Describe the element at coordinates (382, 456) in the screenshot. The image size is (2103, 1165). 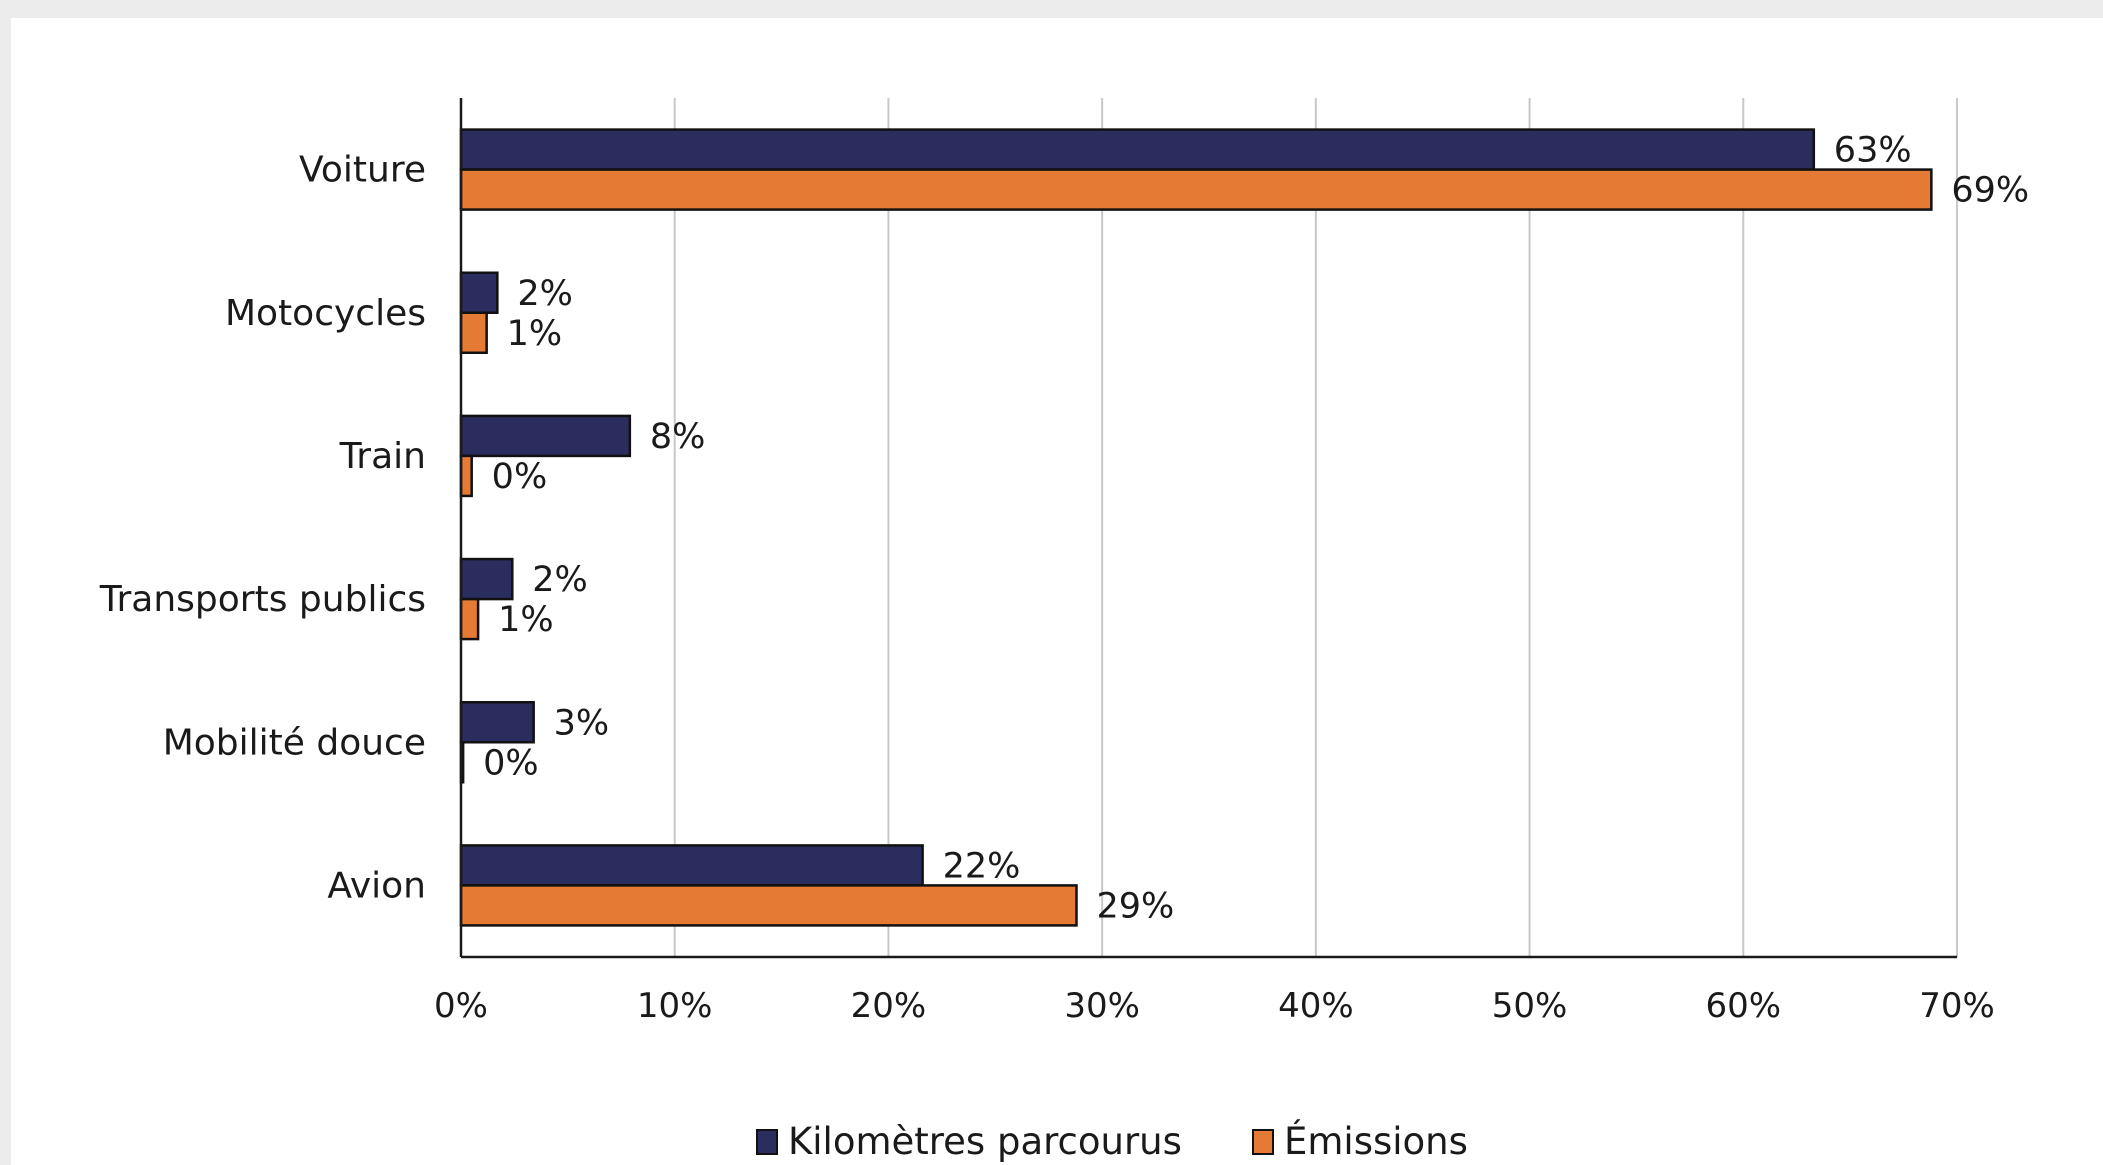
I see `category-label: Train` at that location.